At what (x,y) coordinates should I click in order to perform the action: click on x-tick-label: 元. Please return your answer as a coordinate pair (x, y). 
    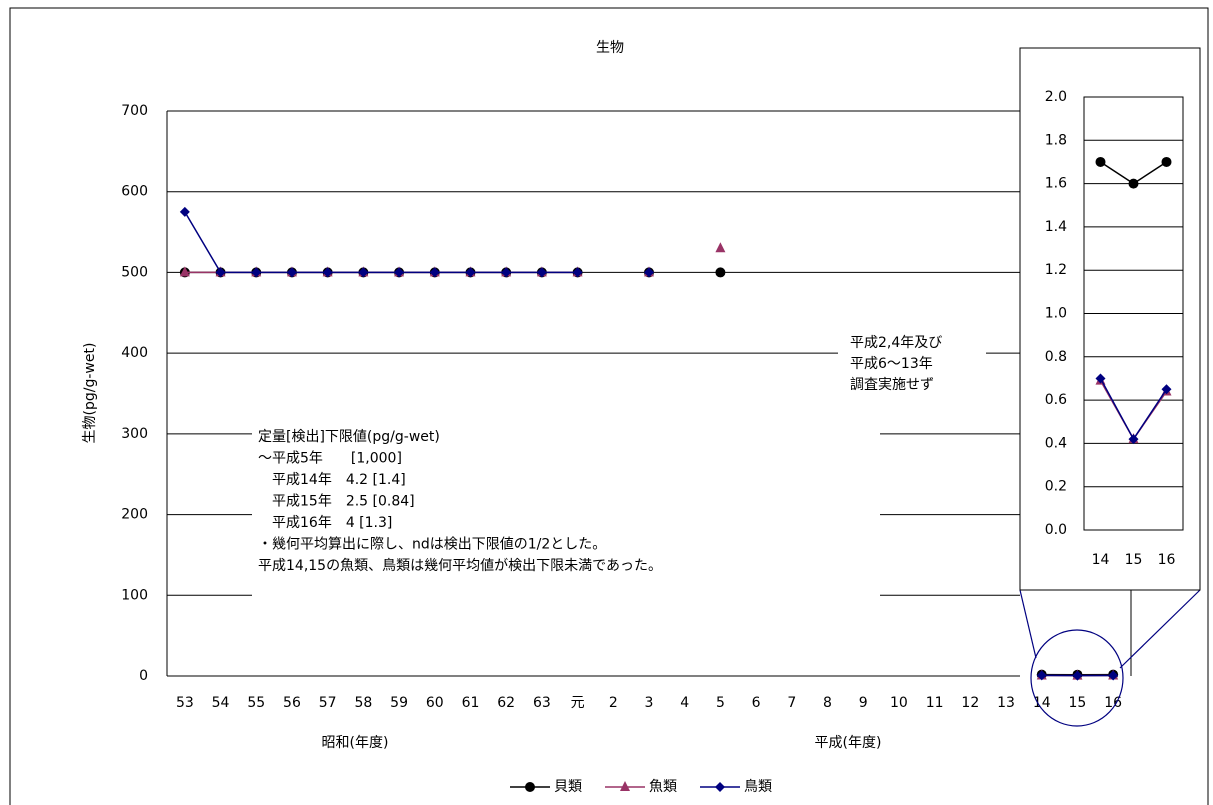
    Looking at the image, I should click on (578, 703).